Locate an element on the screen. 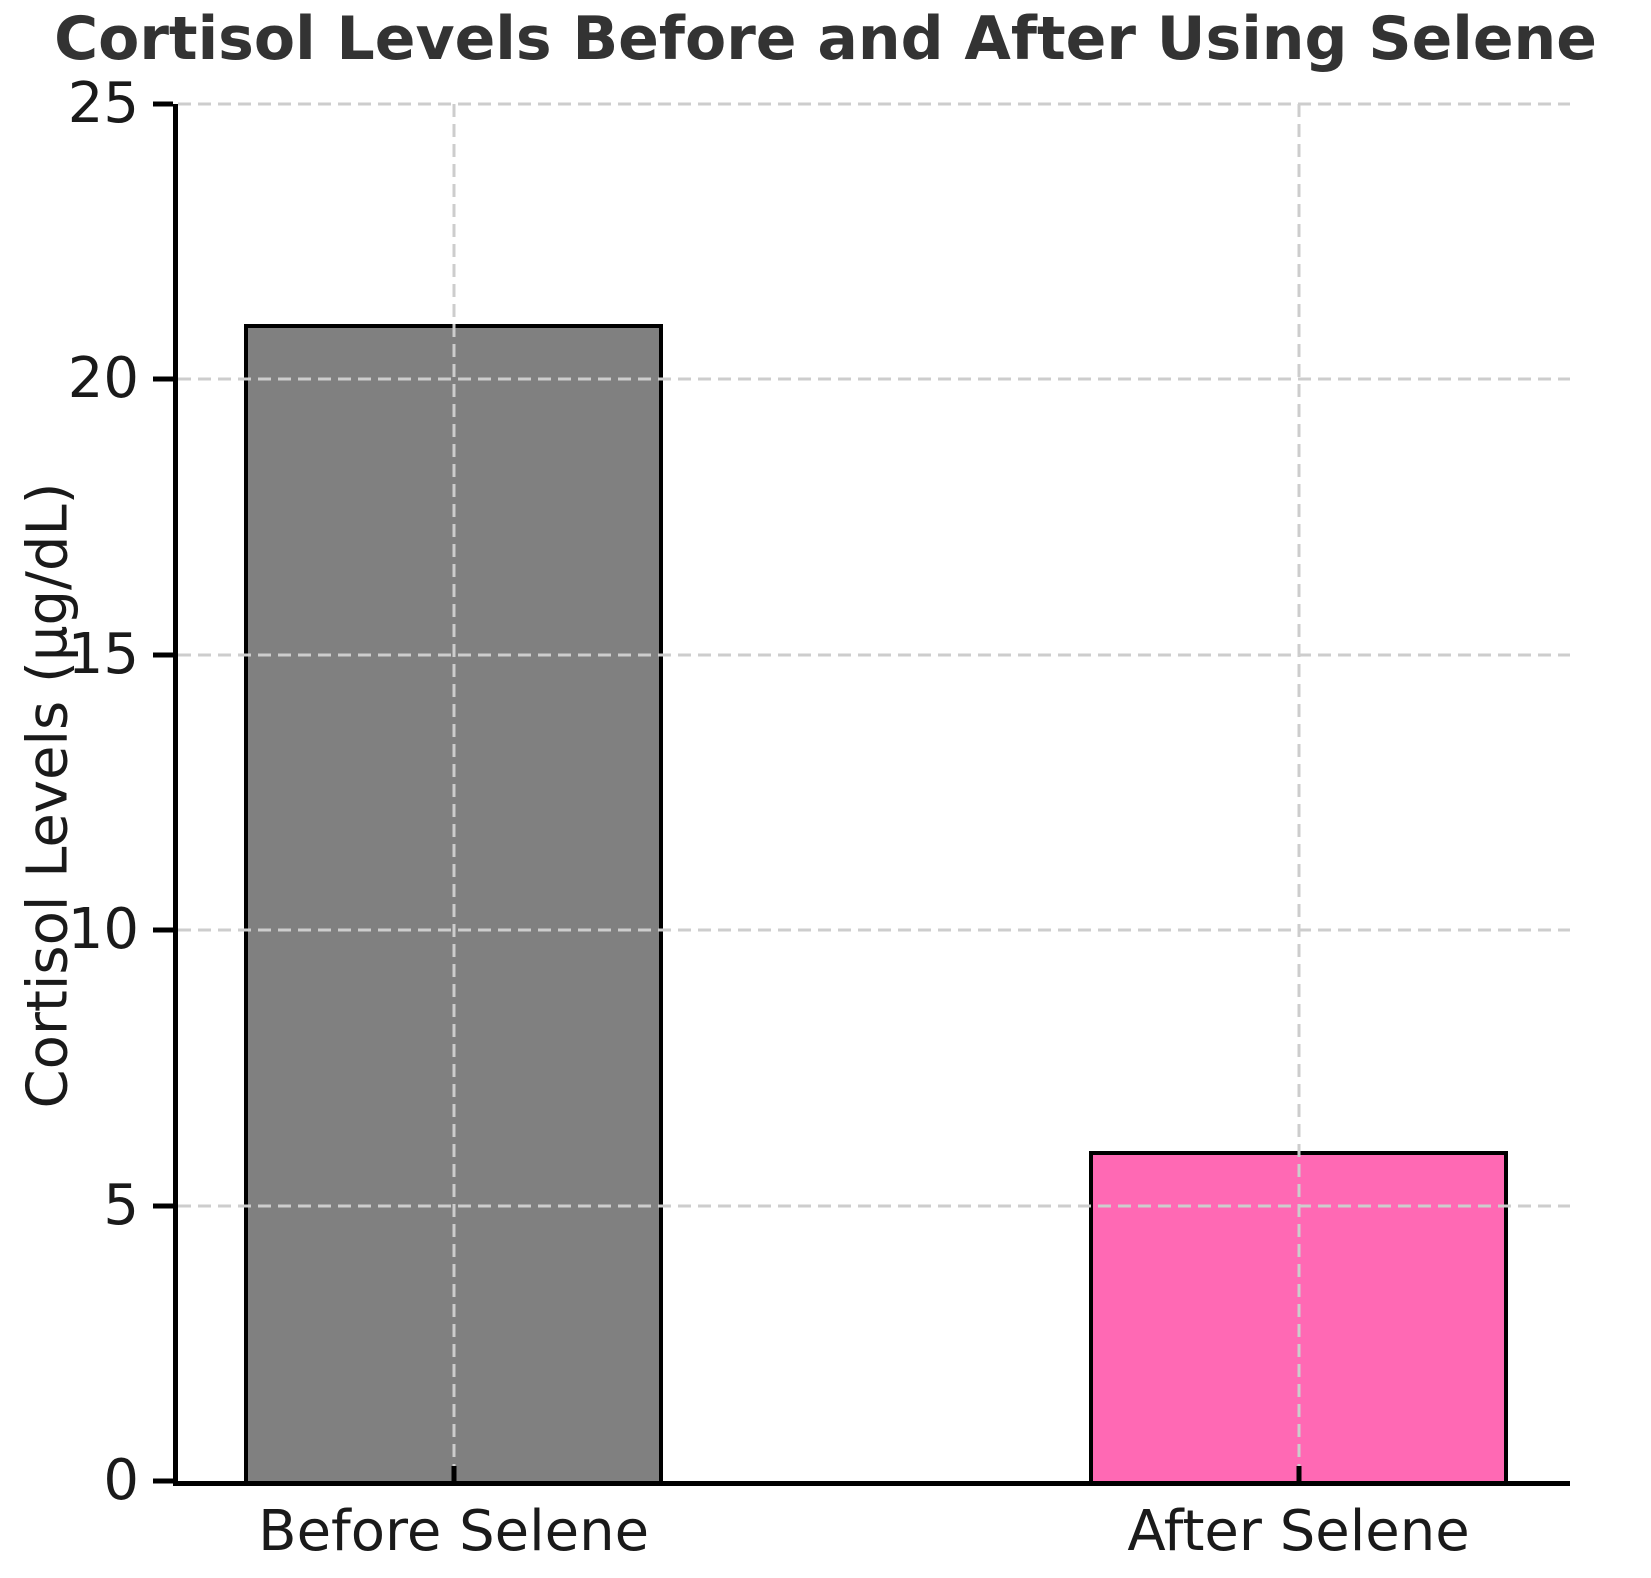 The image size is (1651, 1578). y-tick-label: 5 is located at coordinates (121, 1205).